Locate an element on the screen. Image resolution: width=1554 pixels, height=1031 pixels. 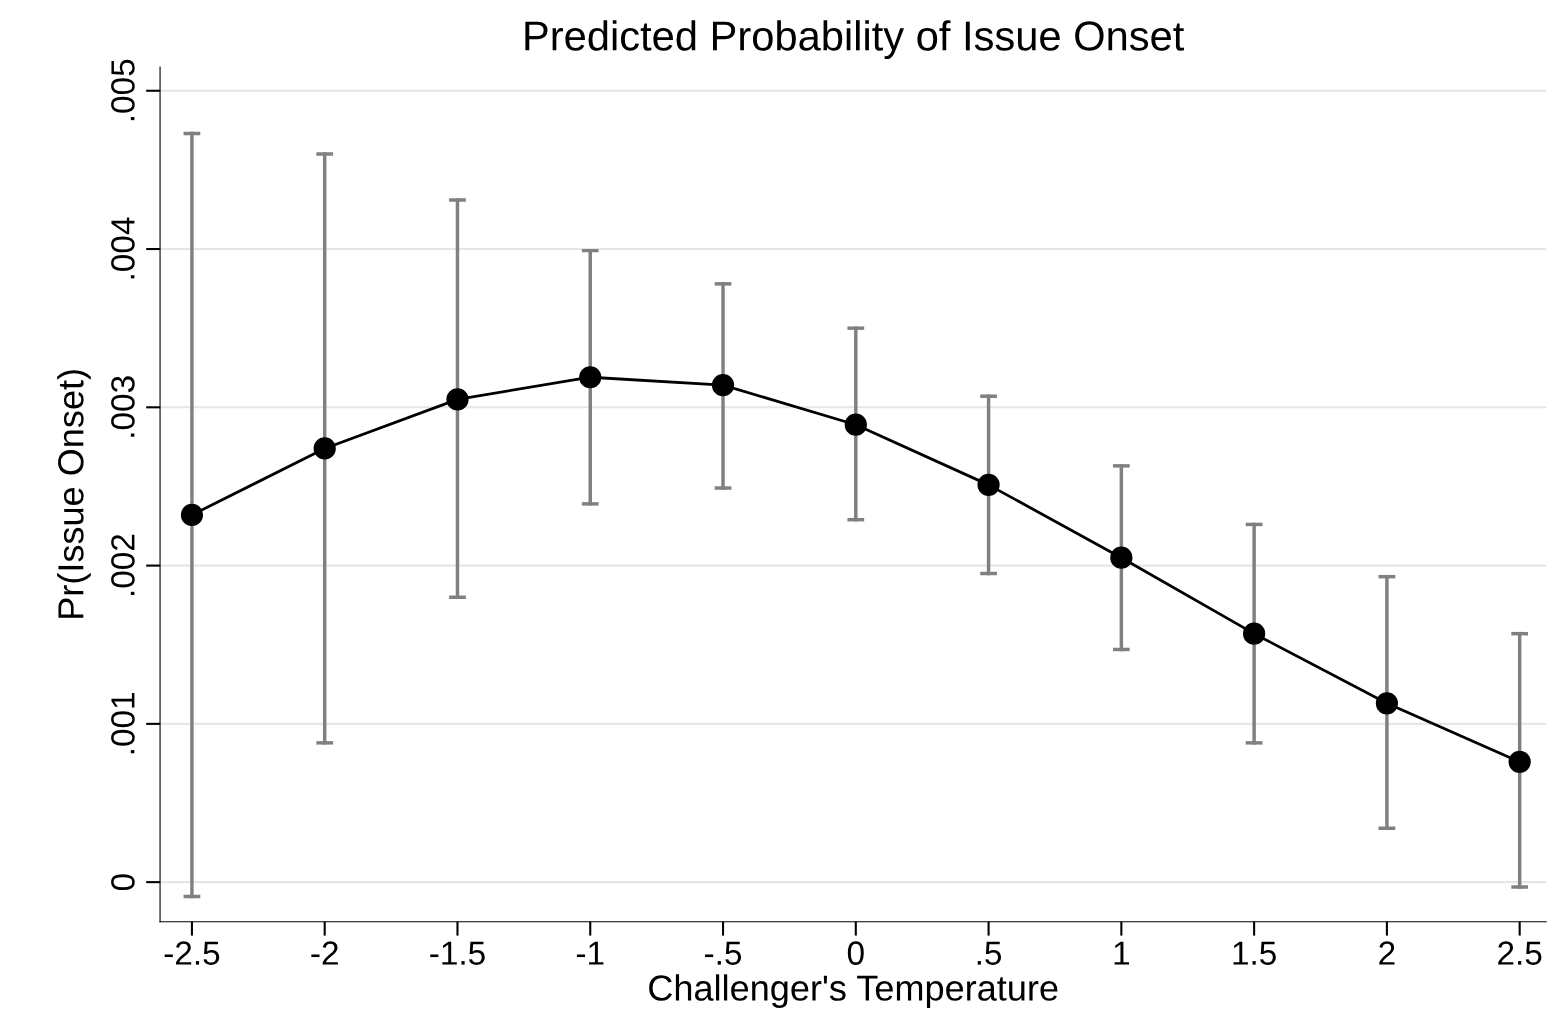
x-tick-label: -.5 is located at coordinates (723, 953).